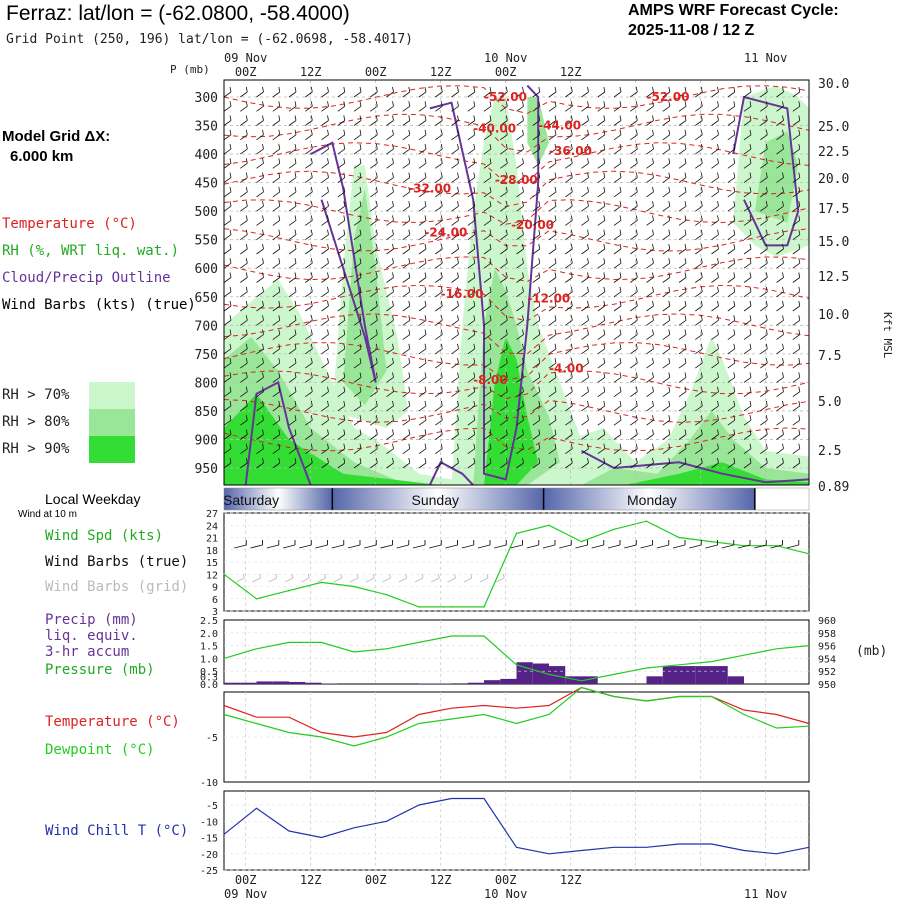 Image resolution: width=900 pixels, height=900 pixels. Describe the element at coordinates (91, 251) in the screenshot. I see `legend-rh: RH (%, WRT liq. wat.)` at that location.